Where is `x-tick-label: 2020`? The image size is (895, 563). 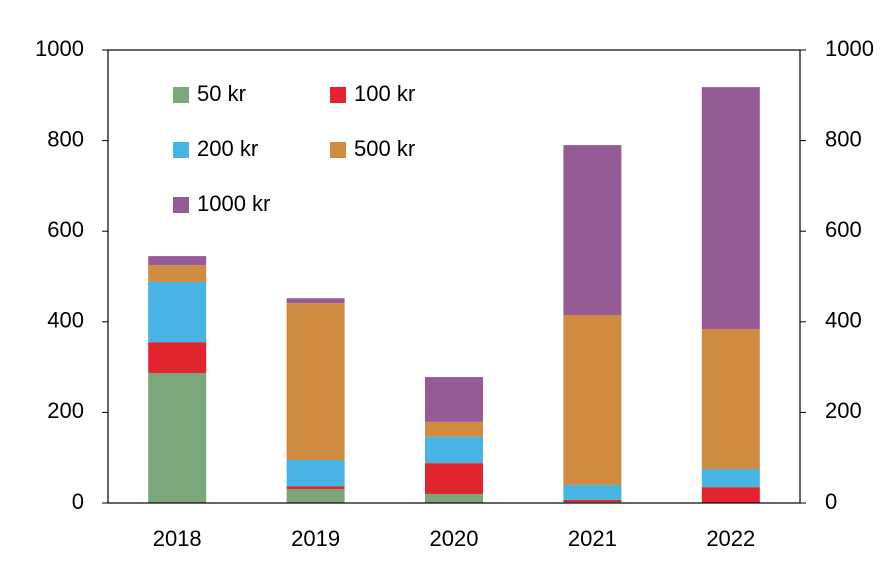
x-tick-label: 2020 is located at coordinates (454, 538).